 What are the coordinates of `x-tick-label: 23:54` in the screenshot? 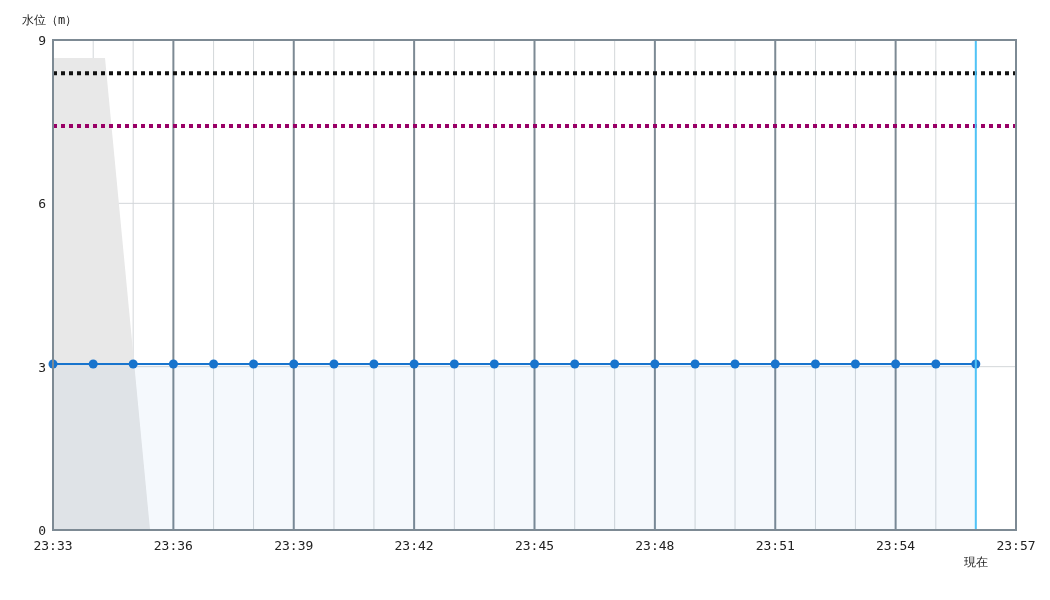 It's located at (896, 545).